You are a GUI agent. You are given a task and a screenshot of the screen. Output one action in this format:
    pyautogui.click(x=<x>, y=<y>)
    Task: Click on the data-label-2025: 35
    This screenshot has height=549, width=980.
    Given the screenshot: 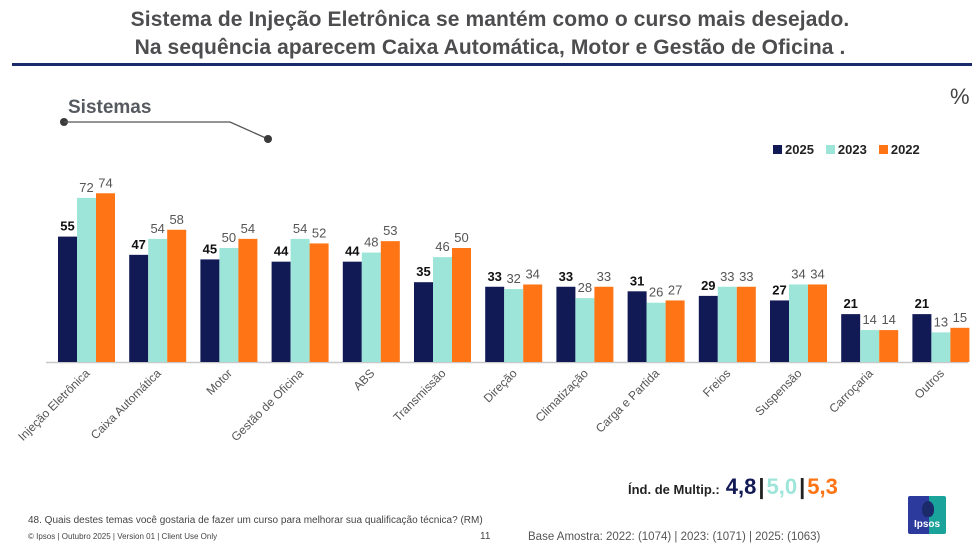 What is the action you would take?
    pyautogui.click(x=423, y=271)
    